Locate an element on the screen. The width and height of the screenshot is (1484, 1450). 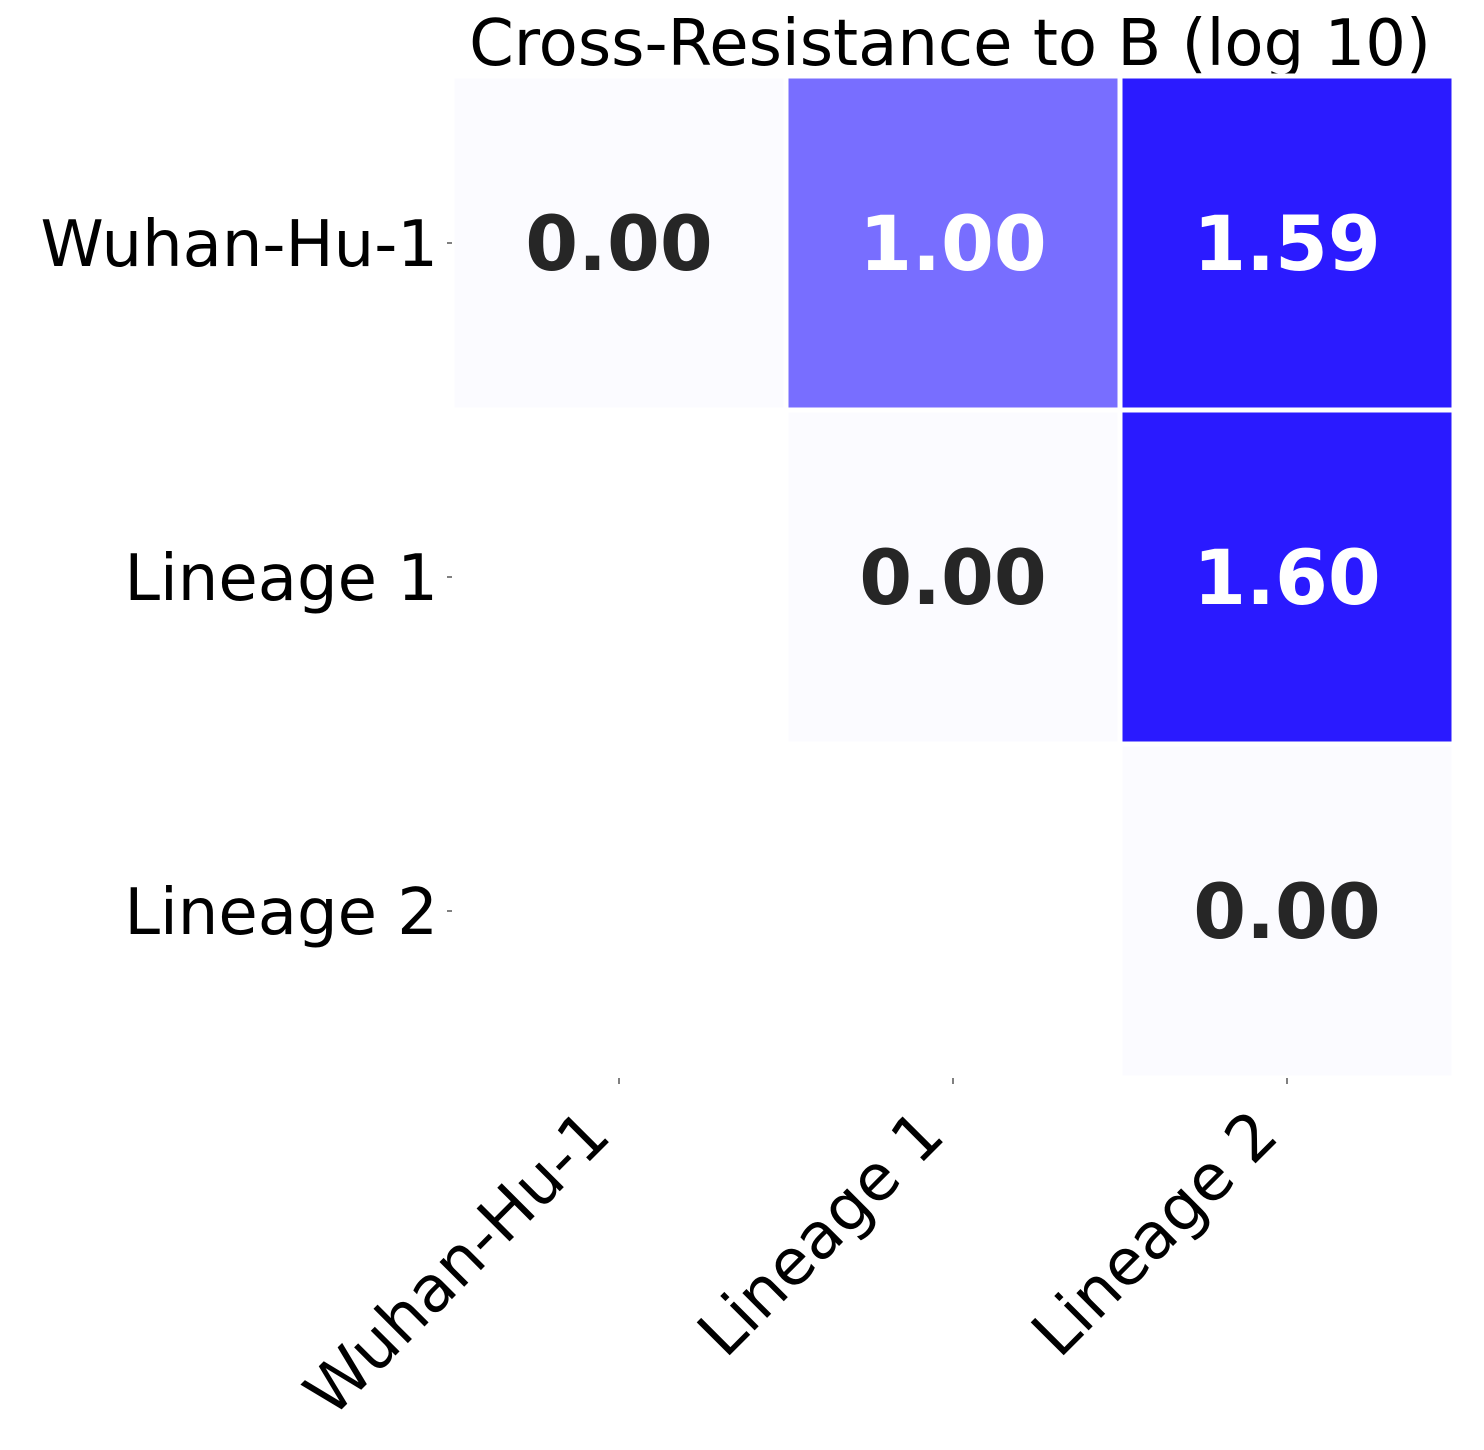
x-tick-label: Lineage 1 is located at coordinates (821, 1234).